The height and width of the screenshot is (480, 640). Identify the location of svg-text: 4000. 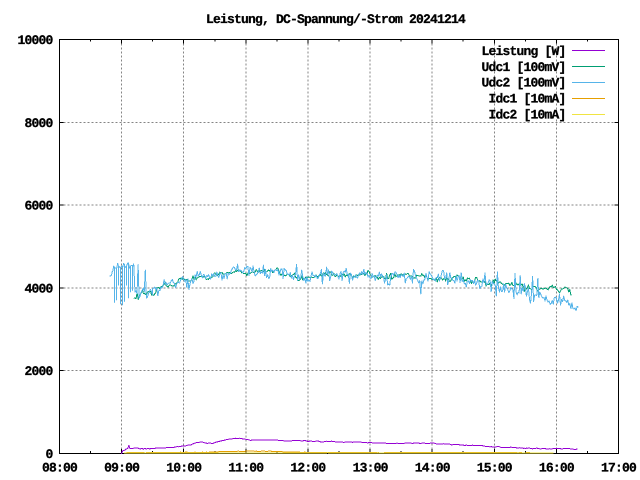
(38, 288).